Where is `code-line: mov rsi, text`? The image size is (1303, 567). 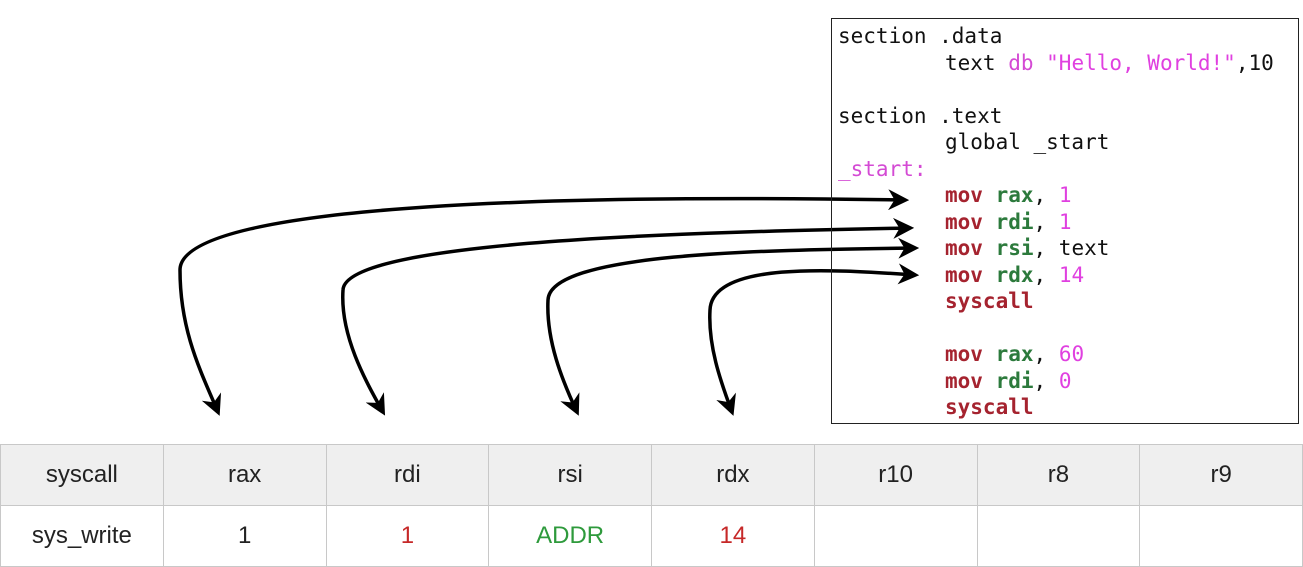 code-line: mov rsi, text is located at coordinates (1068, 248).